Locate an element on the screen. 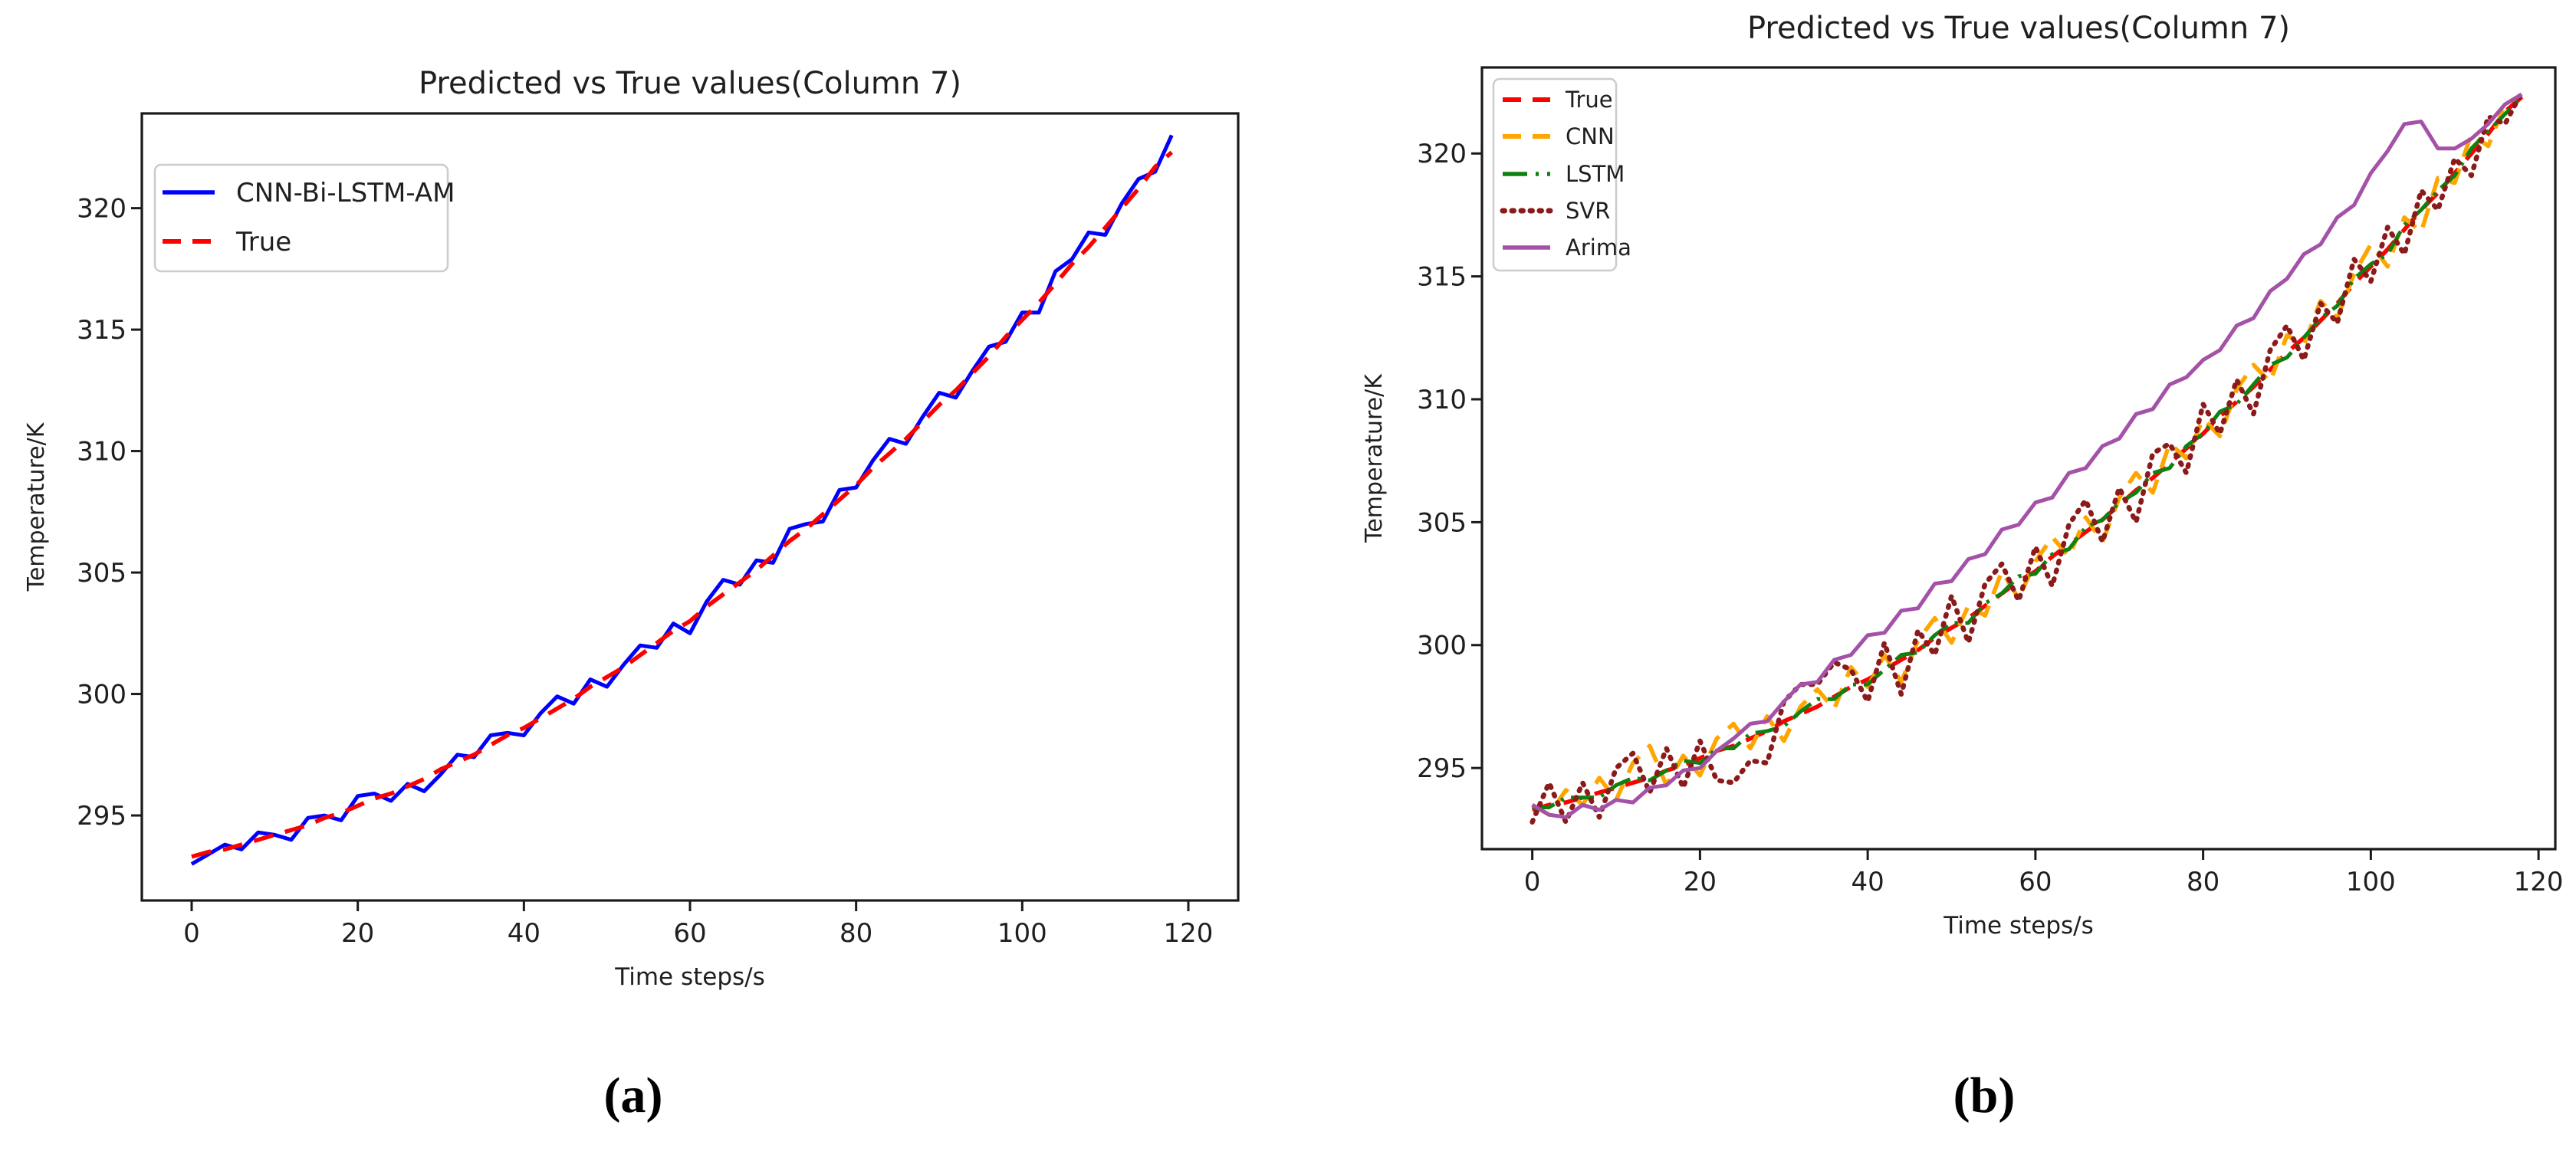  legend: CNN-Bi-LSTM-AM True is located at coordinates (304, 218).